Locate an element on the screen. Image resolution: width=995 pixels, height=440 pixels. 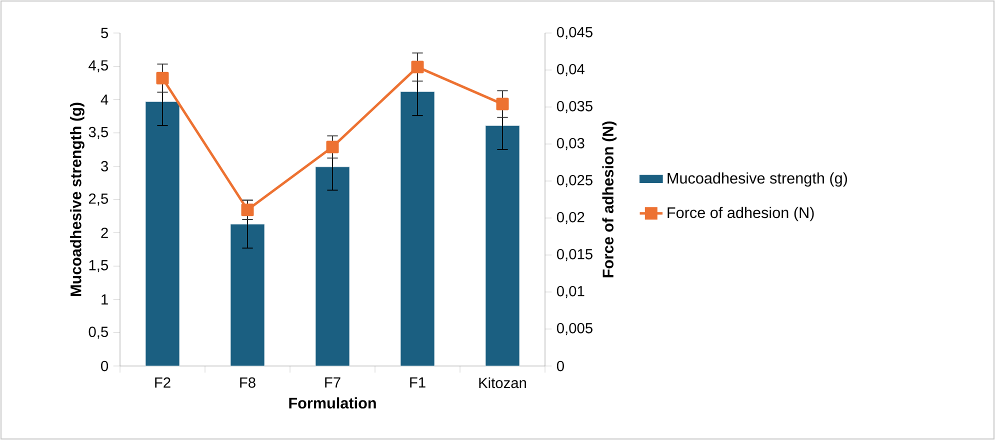
y-tick-label: 3 is located at coordinates (104, 166).